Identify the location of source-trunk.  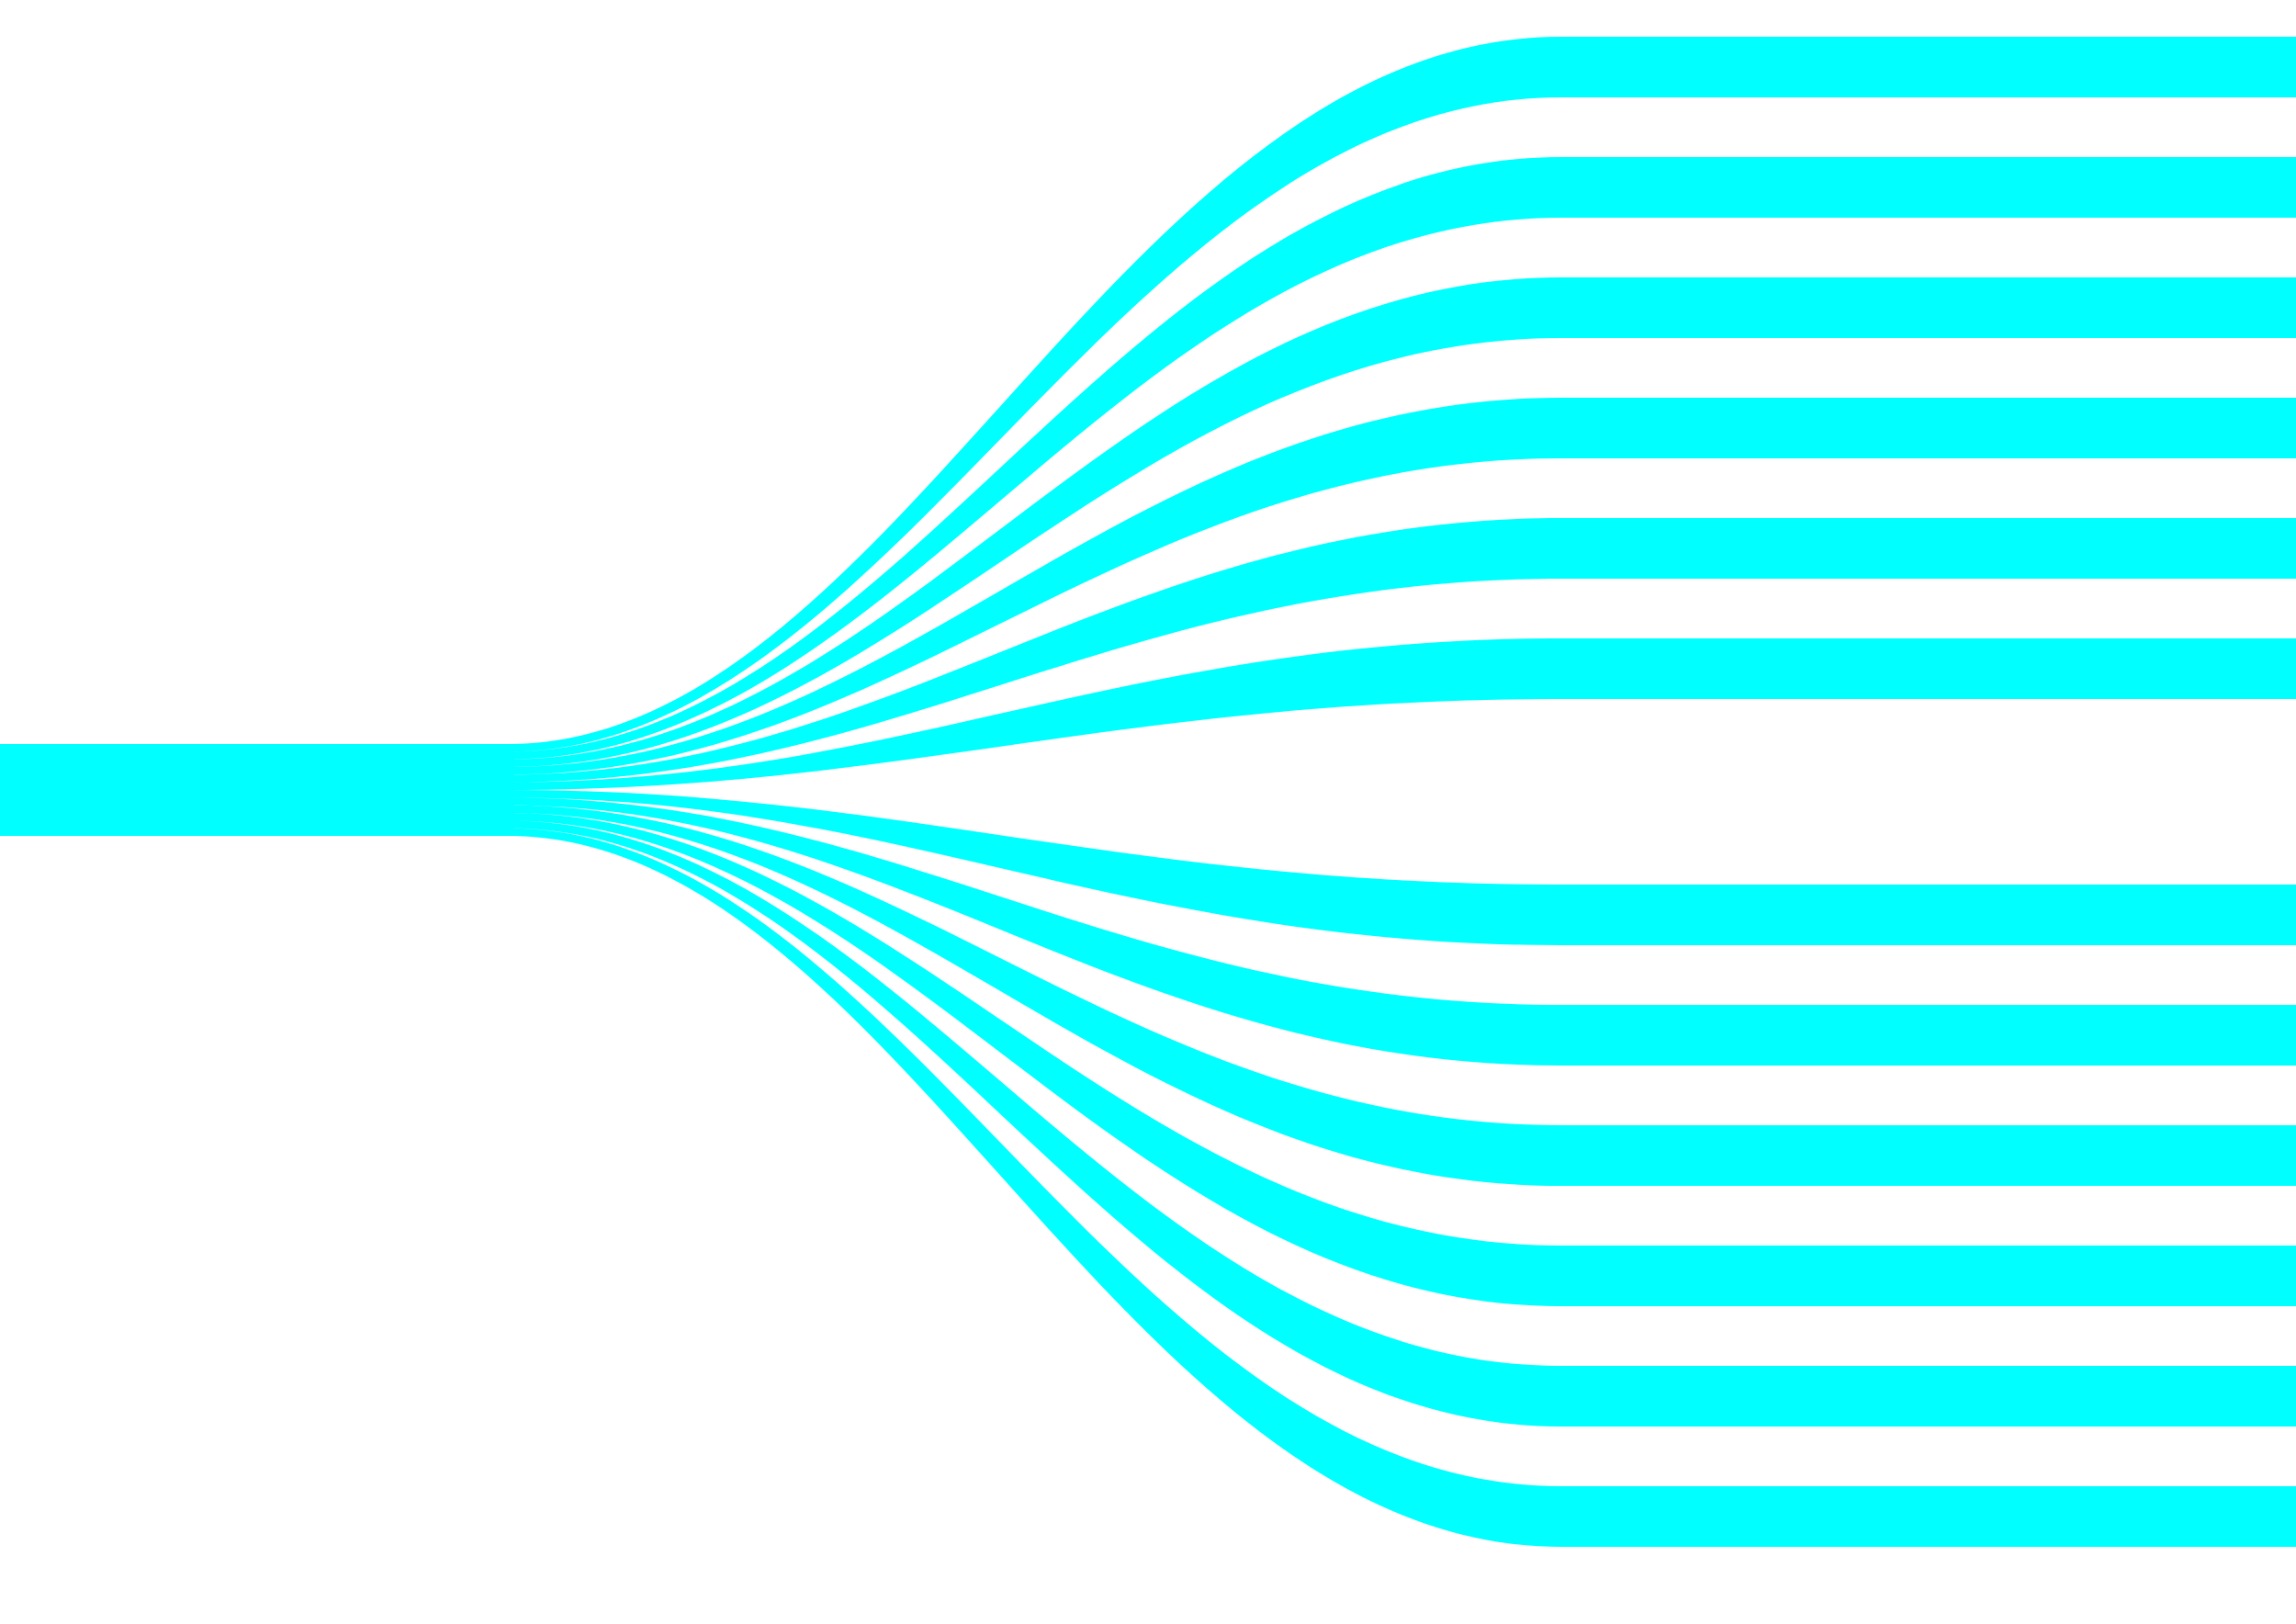
(257, 790).